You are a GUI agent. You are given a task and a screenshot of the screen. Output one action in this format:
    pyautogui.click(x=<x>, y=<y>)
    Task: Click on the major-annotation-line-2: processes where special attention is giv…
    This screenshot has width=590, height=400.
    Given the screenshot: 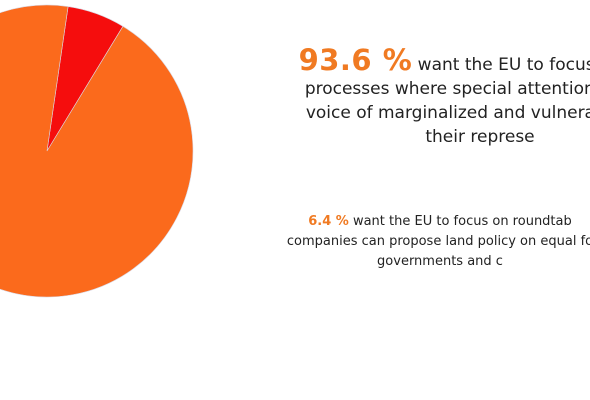 What is the action you would take?
    pyautogui.click(x=447, y=89)
    